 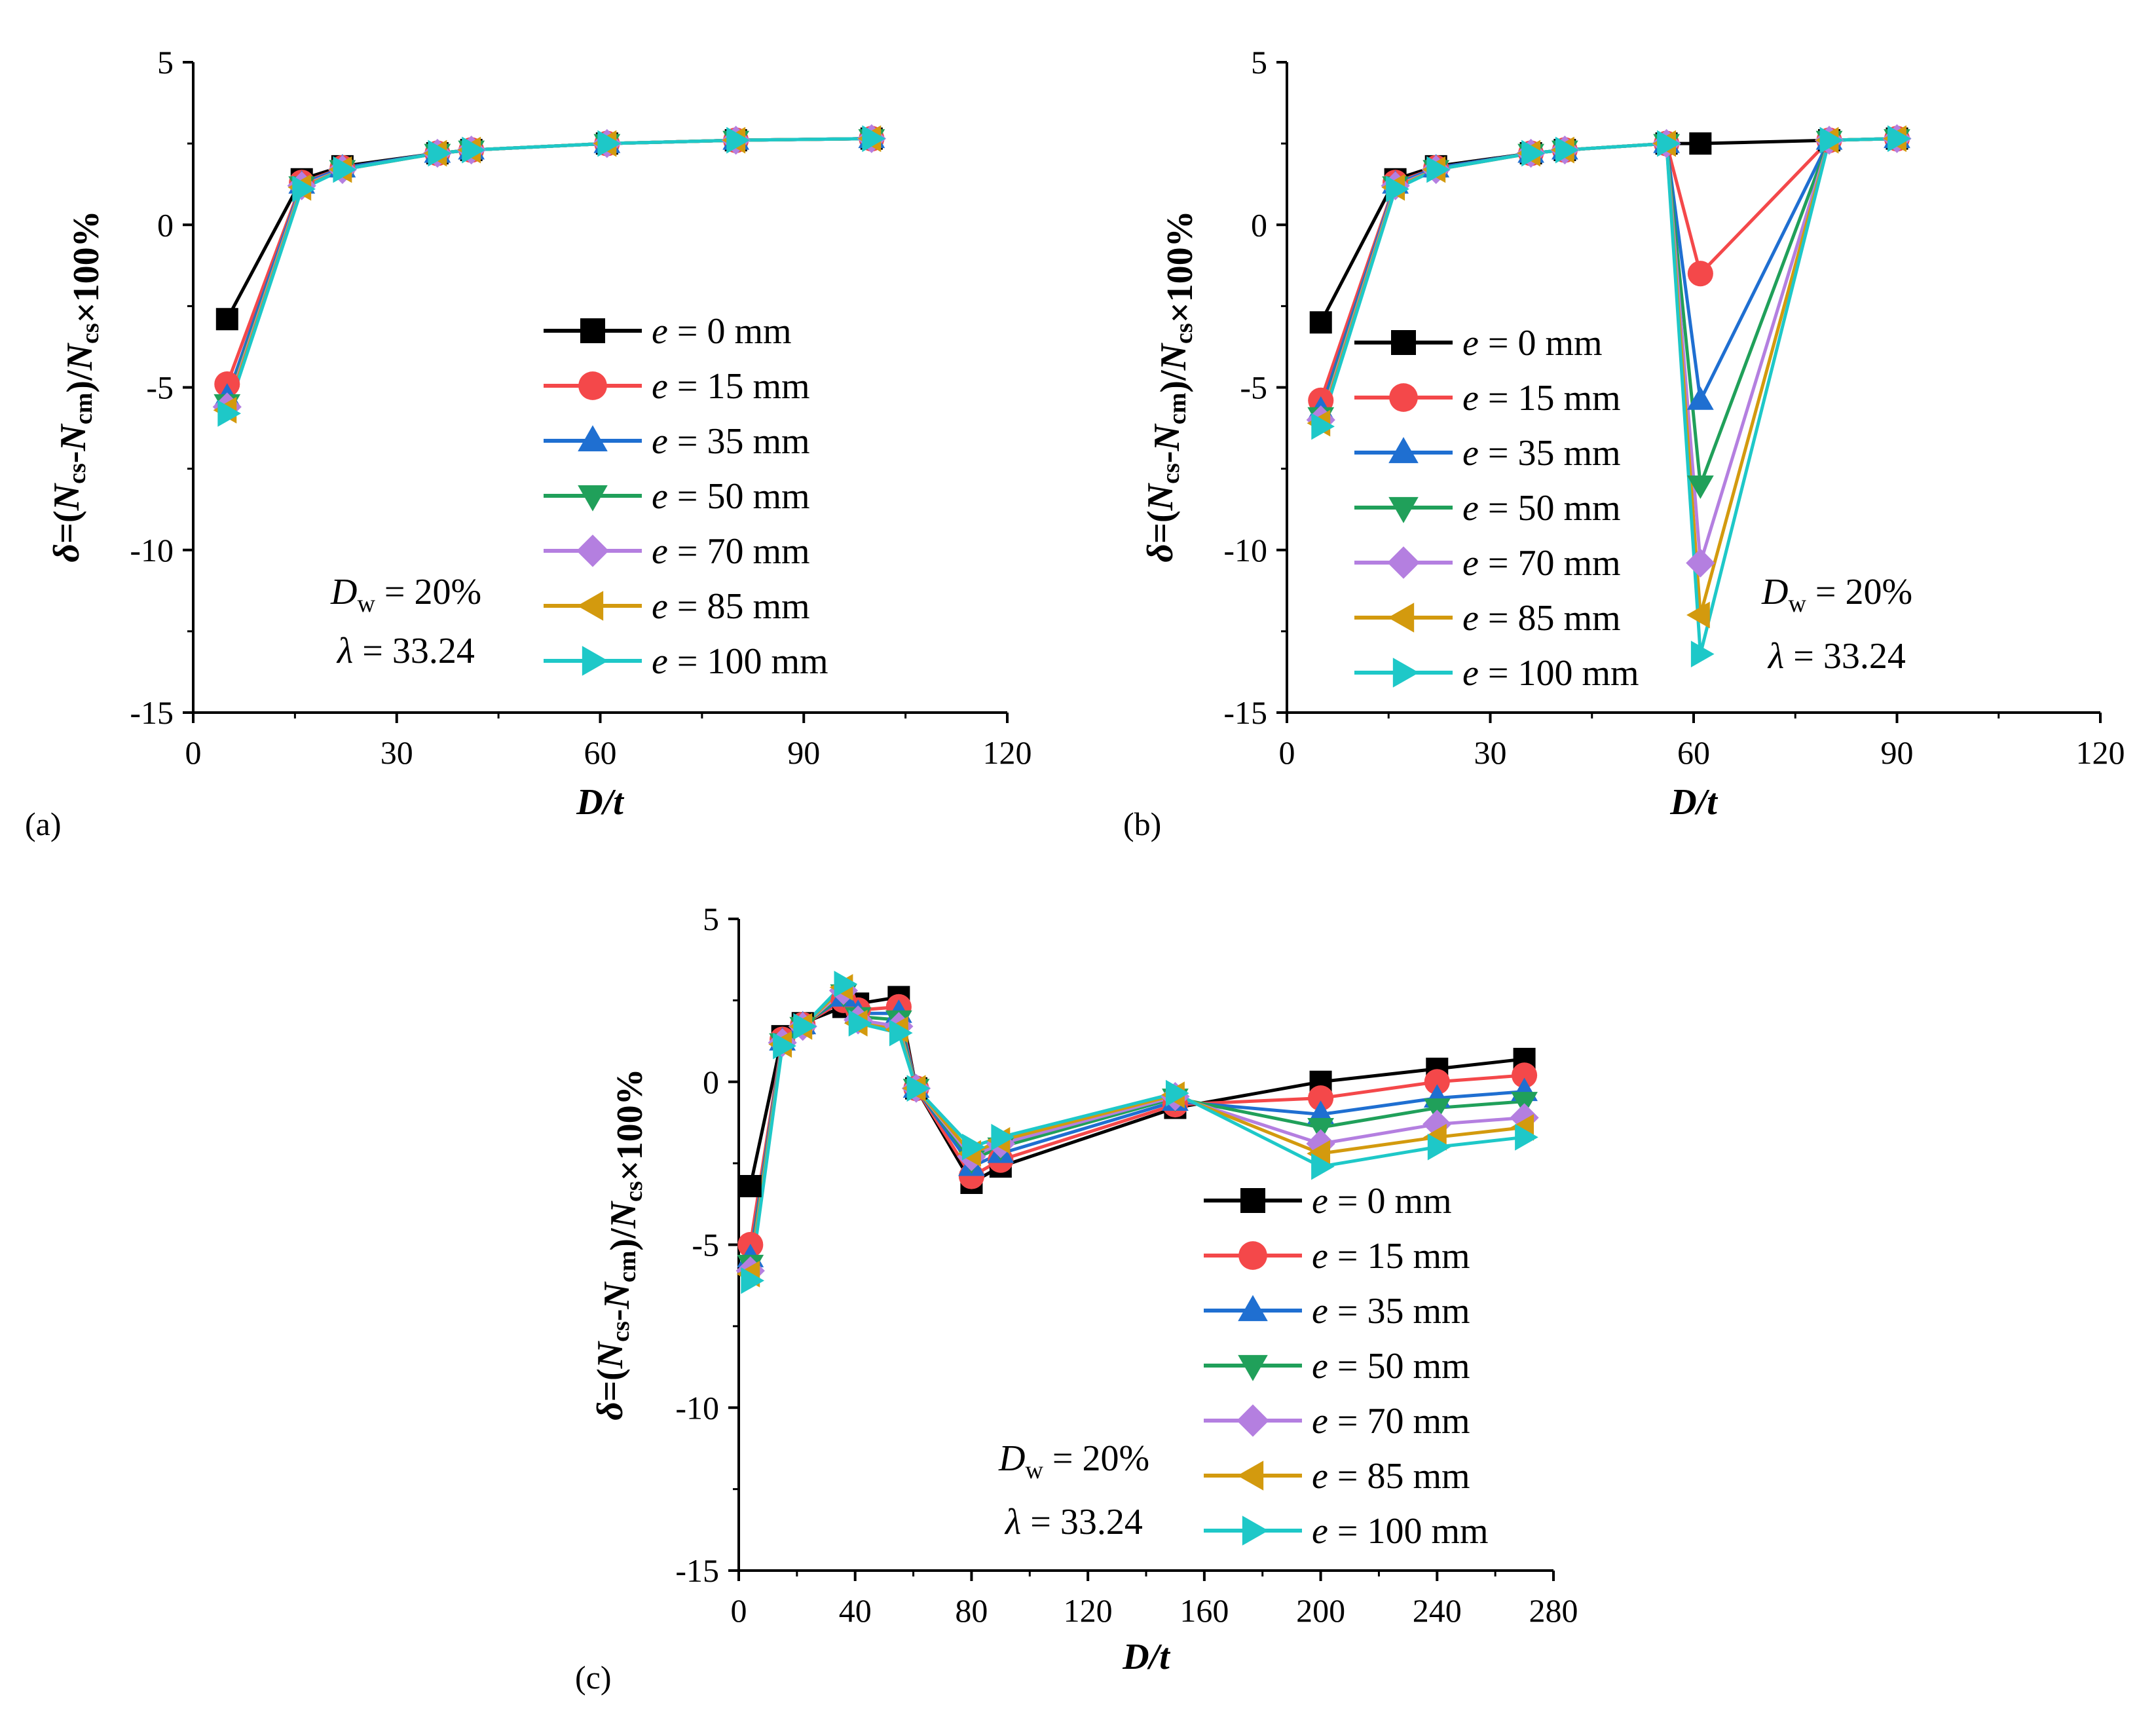 I want to click on legend-label: e = 85 mm, so click(x=1541, y=618).